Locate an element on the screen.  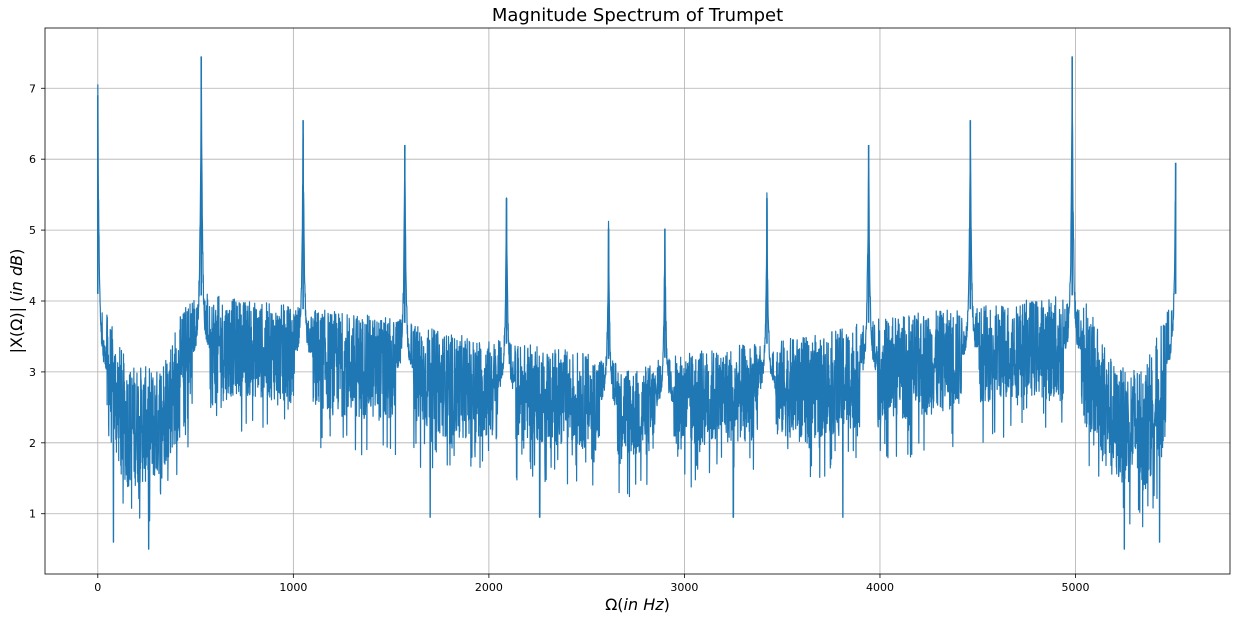
x-axis-label-unit: in Hz is located at coordinates (644, 604).